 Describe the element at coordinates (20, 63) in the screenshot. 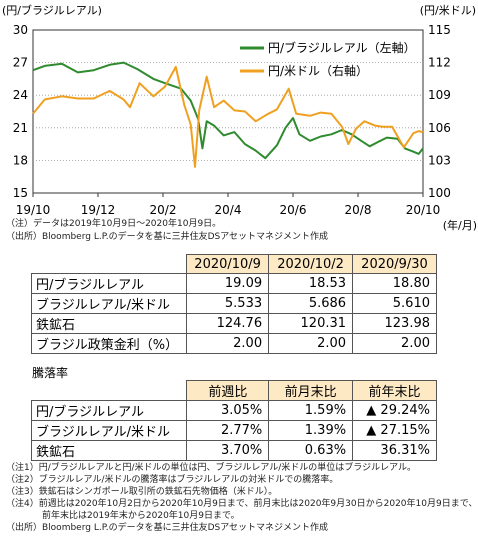

I see `y-left-tick-label: 27` at that location.